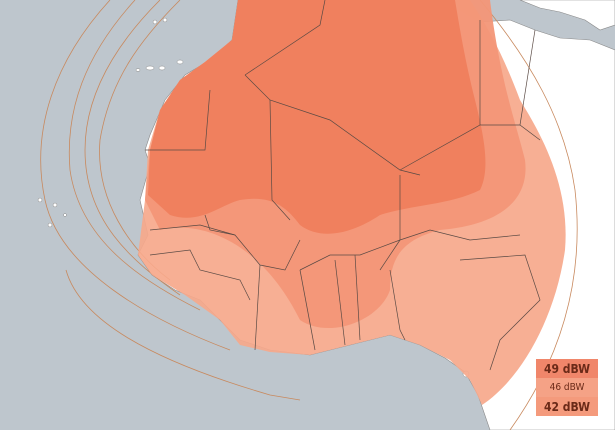  What do you see at coordinates (567, 368) in the screenshot?
I see `legend-item-49dbw: 49 dBW` at bounding box center [567, 368].